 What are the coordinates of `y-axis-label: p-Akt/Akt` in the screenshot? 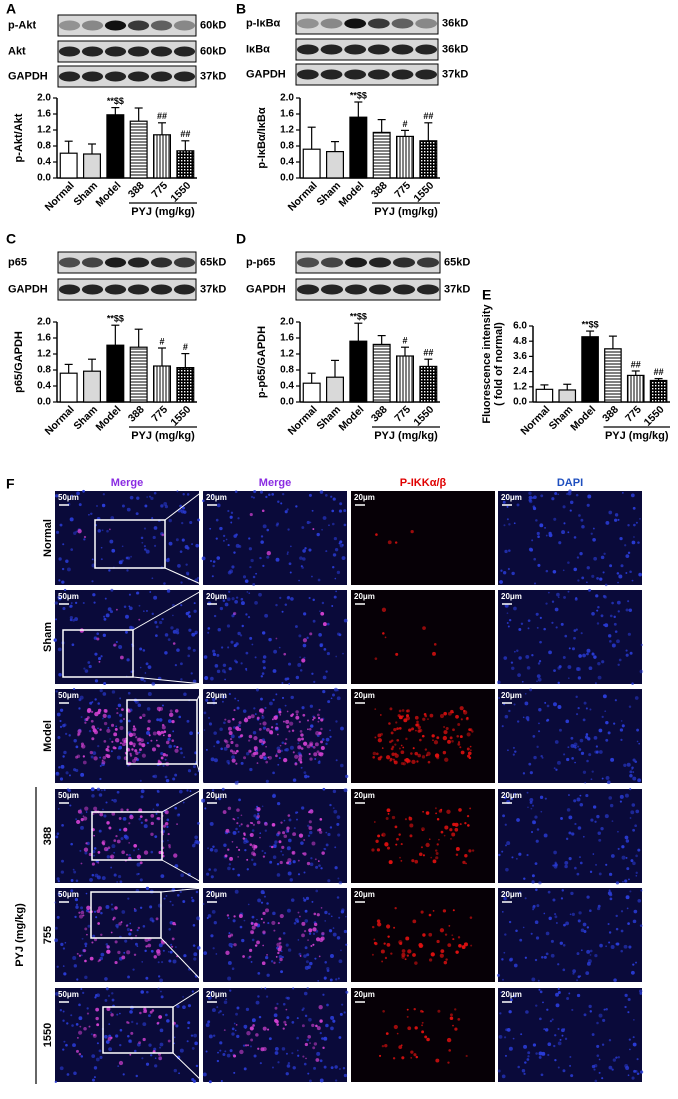 It's located at (19, 137).